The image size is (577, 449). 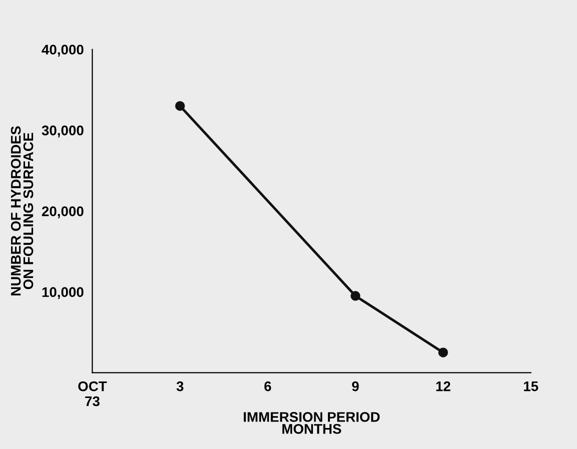 What do you see at coordinates (355, 386) in the screenshot?
I see `x-tick-label: 9` at bounding box center [355, 386].